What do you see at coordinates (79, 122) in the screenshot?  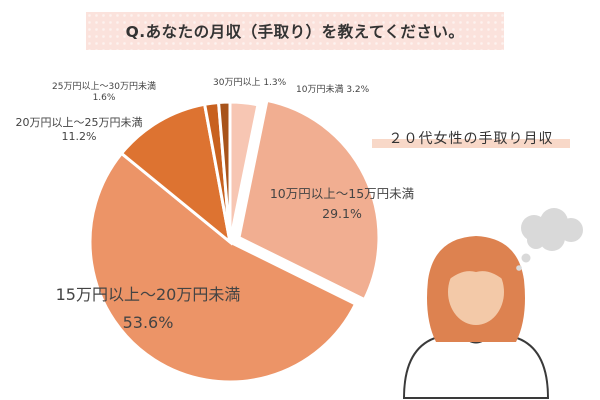 I see `slice-category: 20万円以上〜25万円未満` at bounding box center [79, 122].